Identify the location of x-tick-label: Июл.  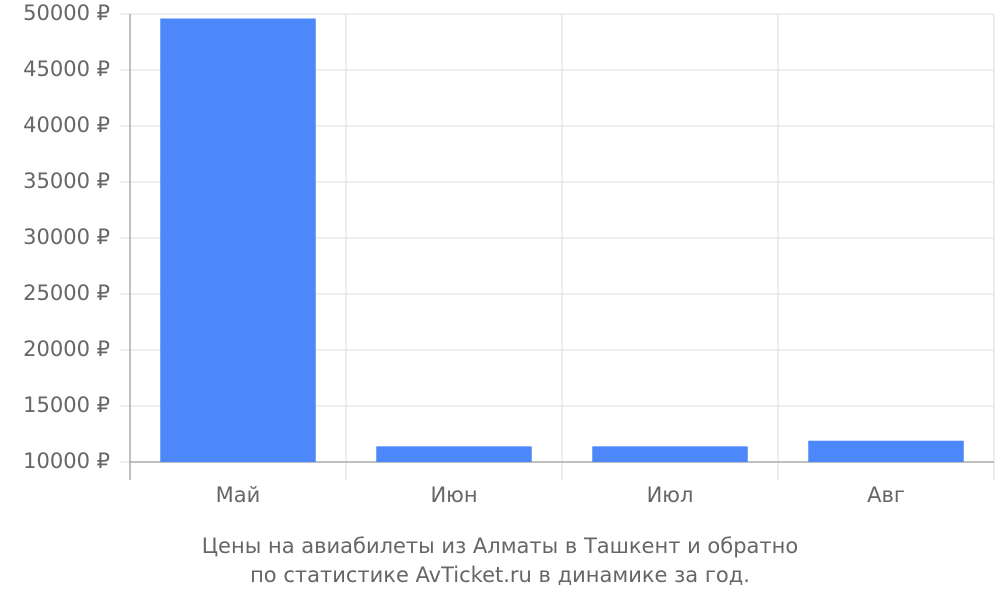
(670, 495).